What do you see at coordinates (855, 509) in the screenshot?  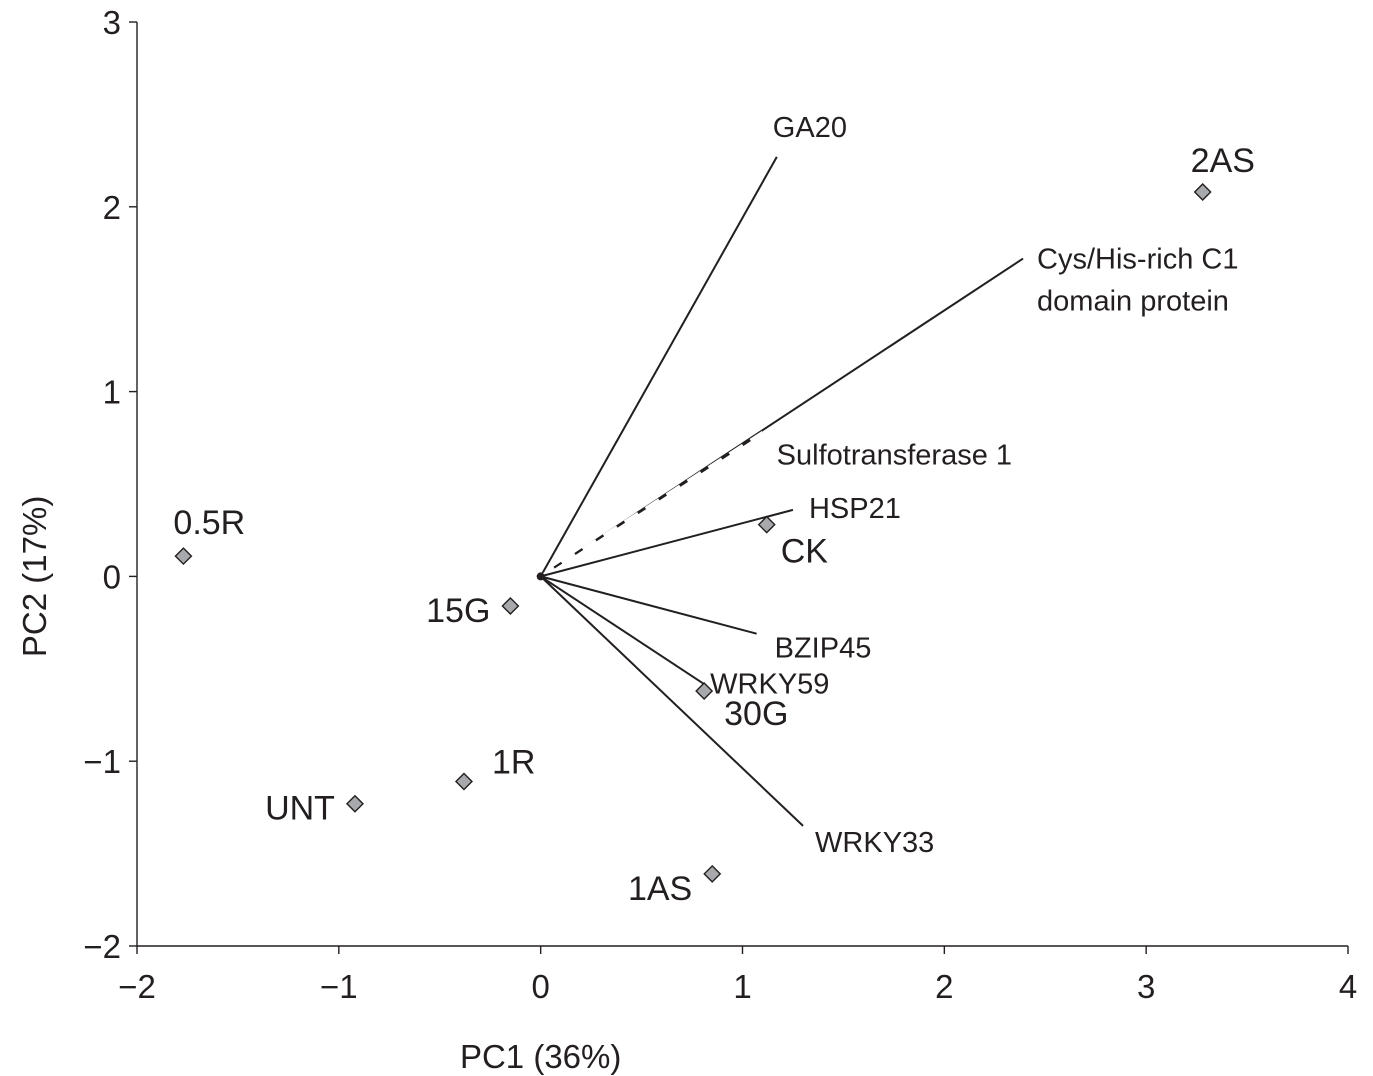 I see `loading-label-hsp21: HSP21` at bounding box center [855, 509].